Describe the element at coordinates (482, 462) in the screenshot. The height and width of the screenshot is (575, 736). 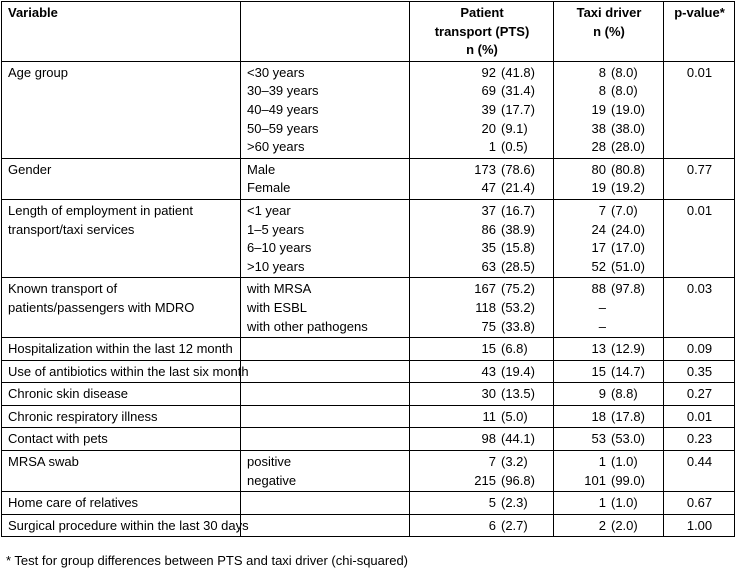
I see `count-line: 7 (3.2)` at that location.